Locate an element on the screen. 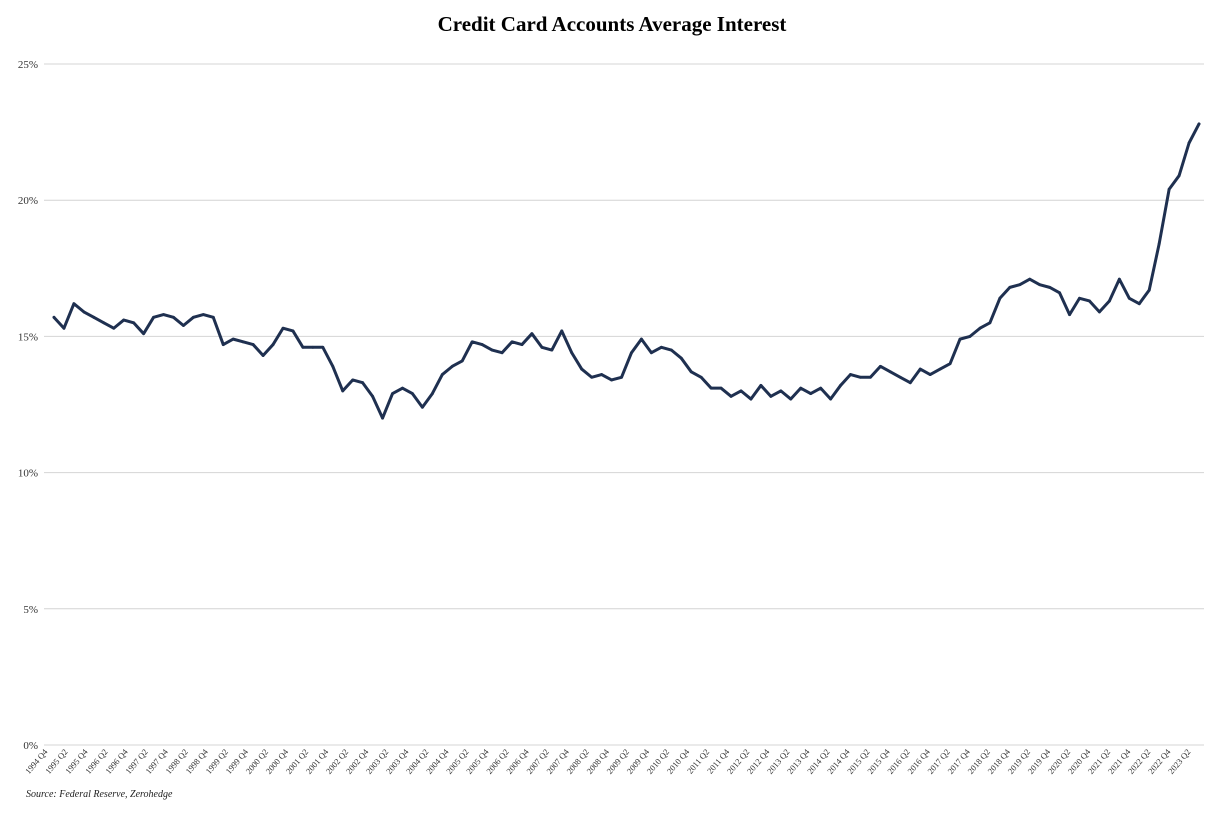 This screenshot has height=817, width=1225. y-tick-label: 0% is located at coordinates (30, 746).